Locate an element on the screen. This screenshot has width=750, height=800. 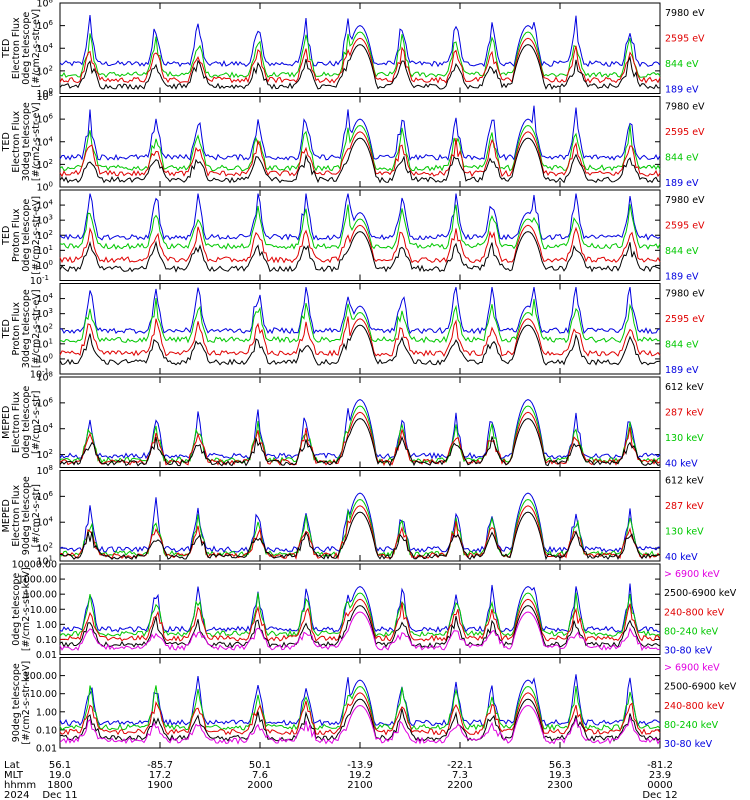
legend-entry: > 6900 keV is located at coordinates (692, 668).